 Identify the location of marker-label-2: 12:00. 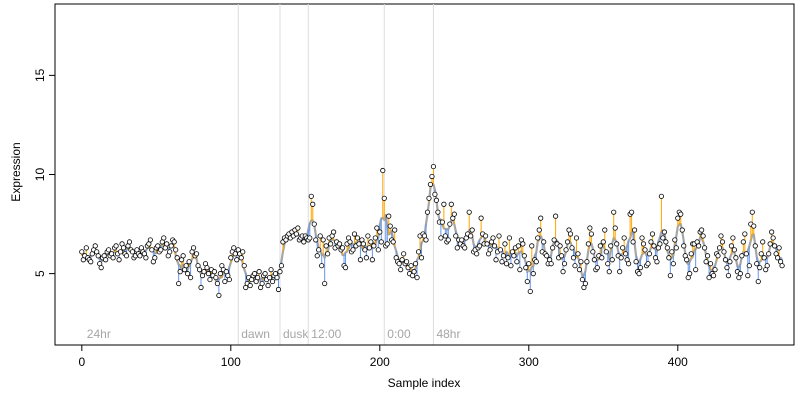
(326, 334).